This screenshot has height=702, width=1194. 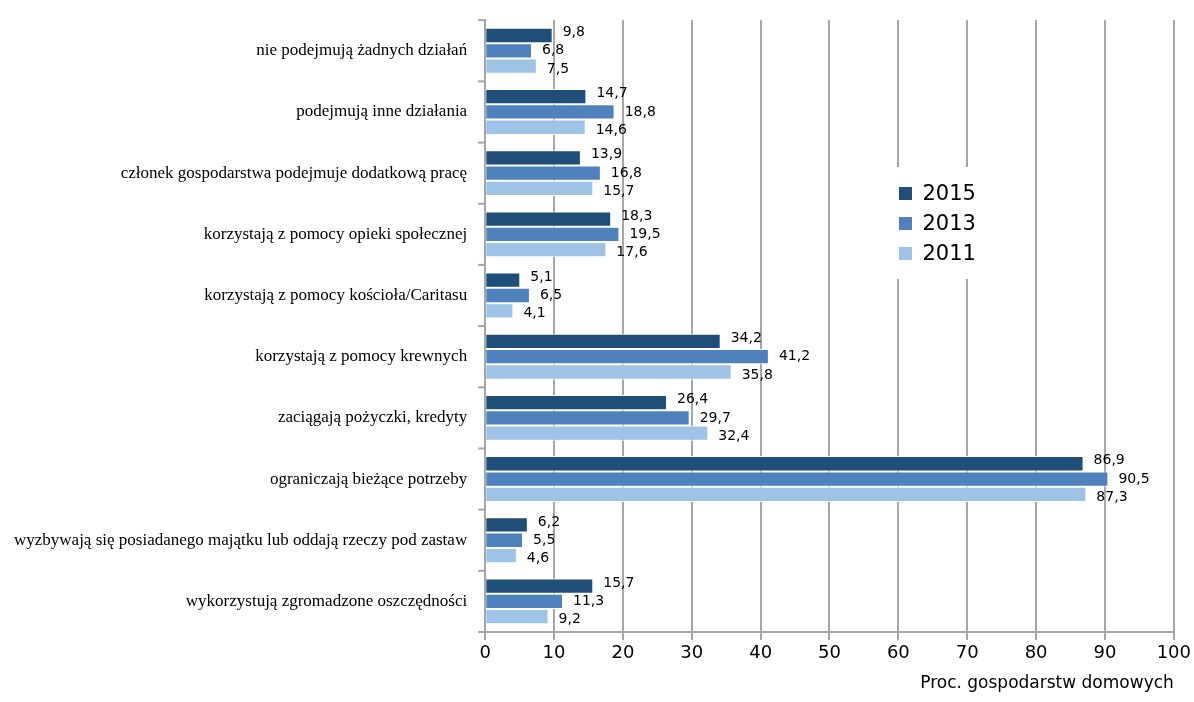 I want to click on data-label: 17,6, so click(x=632, y=251).